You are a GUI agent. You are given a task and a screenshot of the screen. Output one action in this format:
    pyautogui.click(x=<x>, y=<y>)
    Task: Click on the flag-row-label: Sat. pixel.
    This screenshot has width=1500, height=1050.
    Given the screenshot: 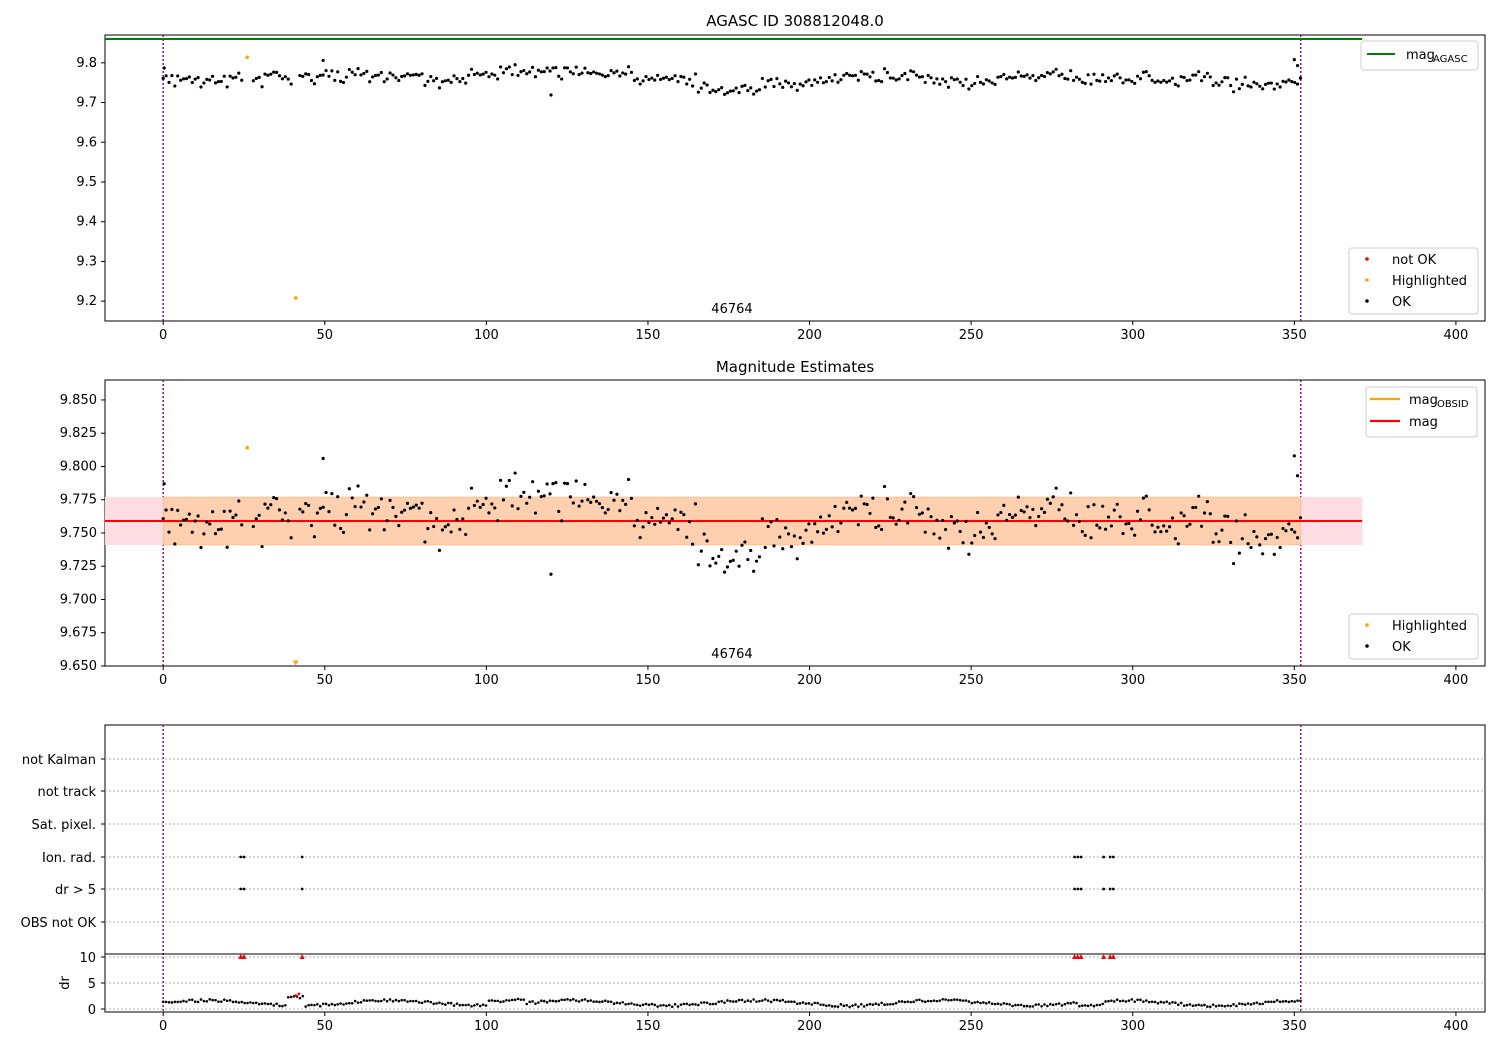 What is the action you would take?
    pyautogui.click(x=64, y=825)
    